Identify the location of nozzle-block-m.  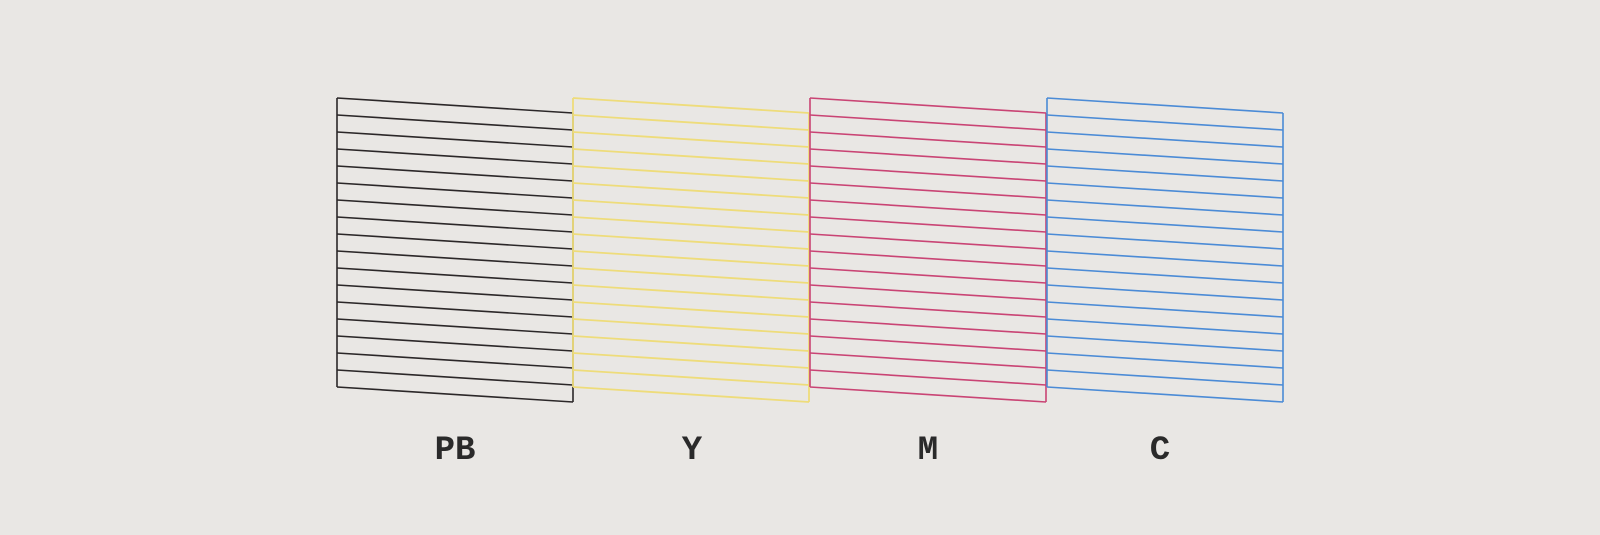
(928, 250).